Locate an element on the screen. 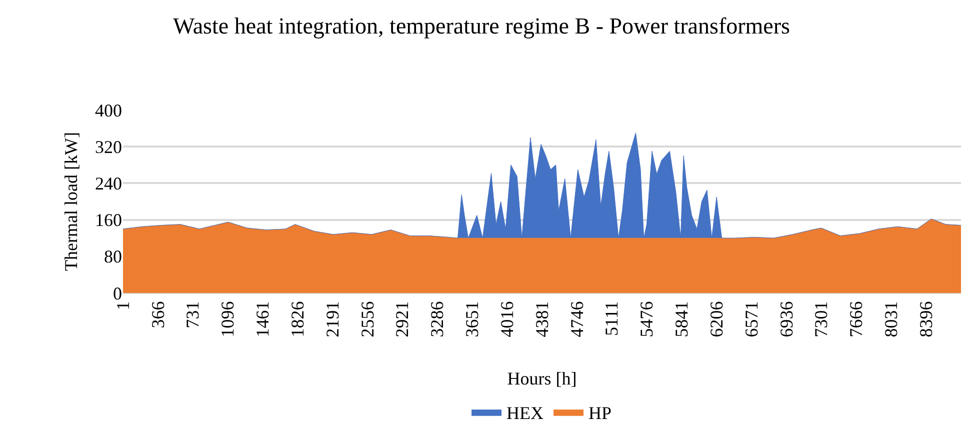  x-tick-label: 366 is located at coordinates (158, 314).